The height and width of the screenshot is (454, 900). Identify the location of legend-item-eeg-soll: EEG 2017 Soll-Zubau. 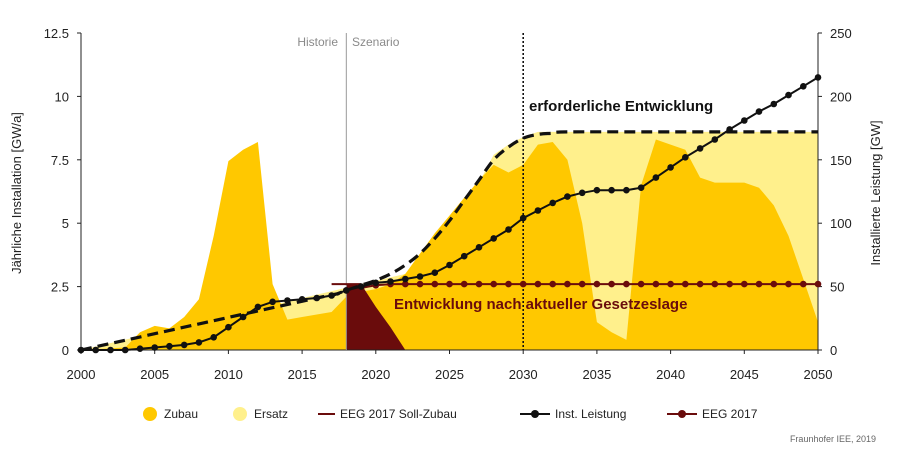
(387, 414).